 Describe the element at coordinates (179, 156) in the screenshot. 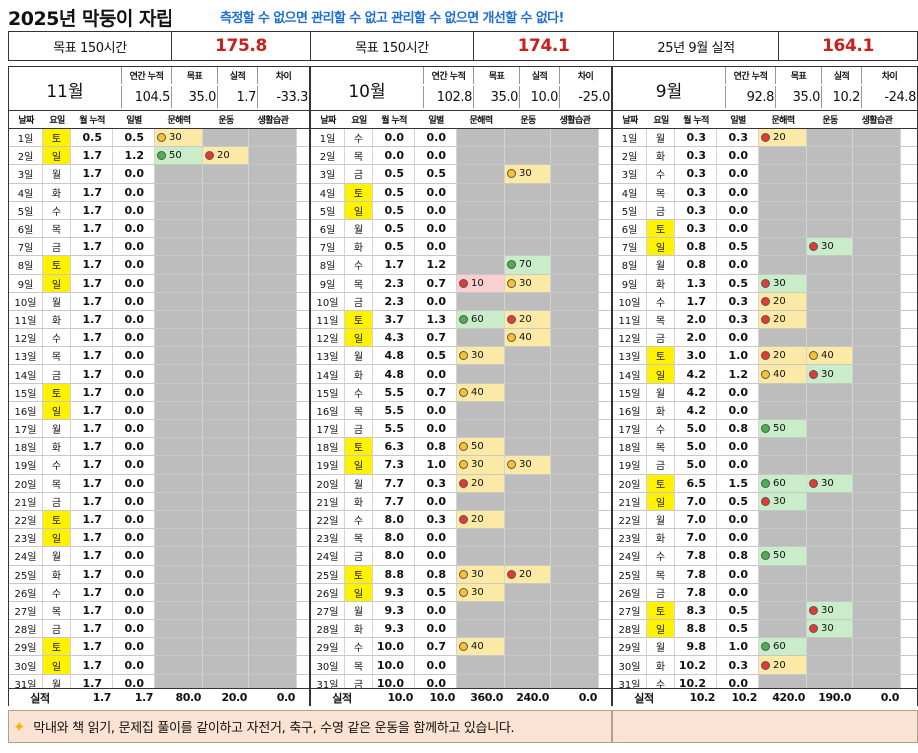

I see `literacy-cell: 50` at that location.